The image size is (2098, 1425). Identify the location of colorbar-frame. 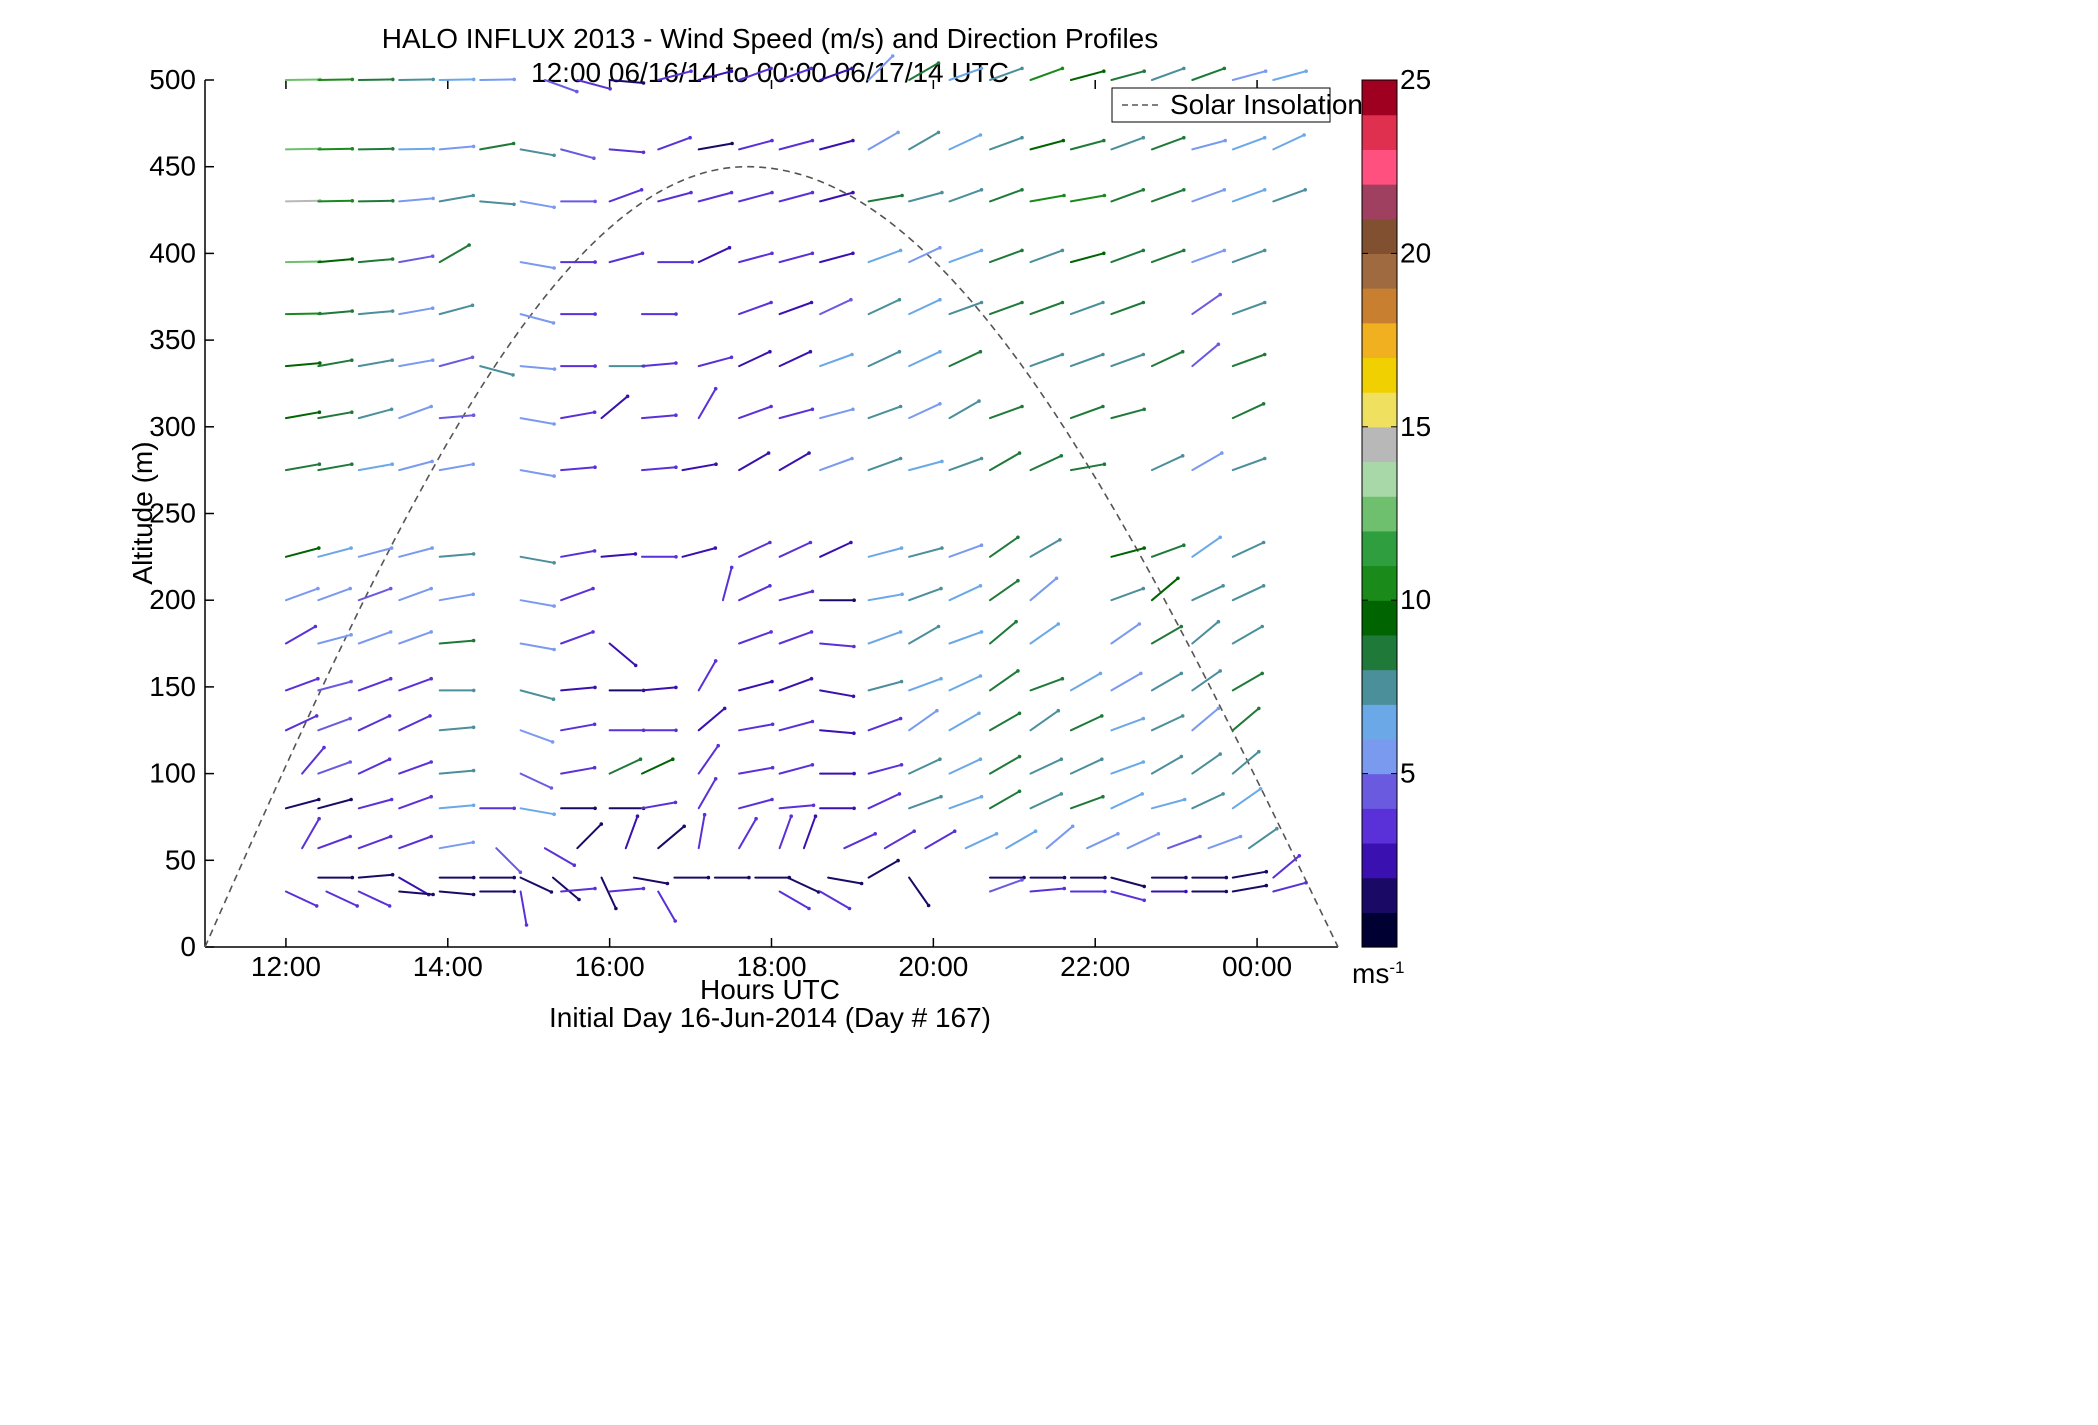
(1379, 513).